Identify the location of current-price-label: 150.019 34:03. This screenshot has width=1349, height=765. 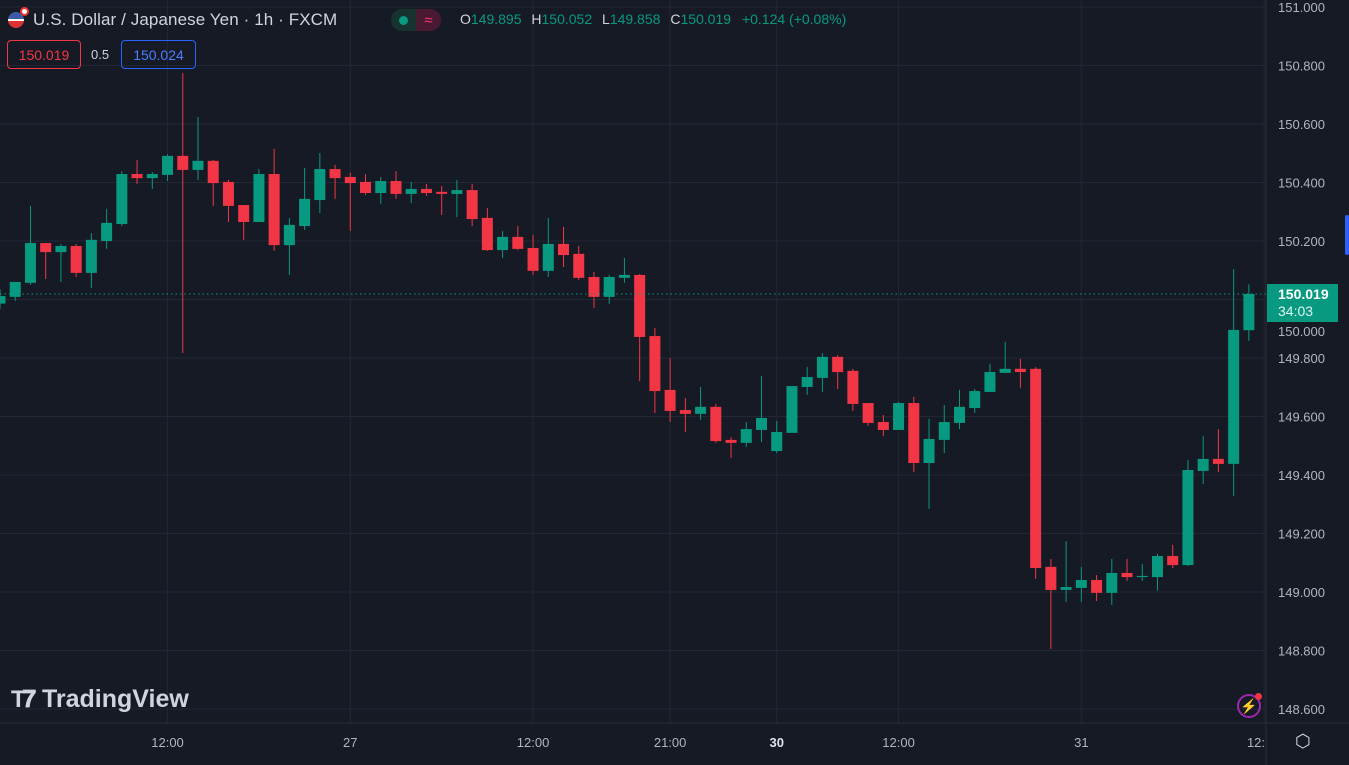
(1302, 303).